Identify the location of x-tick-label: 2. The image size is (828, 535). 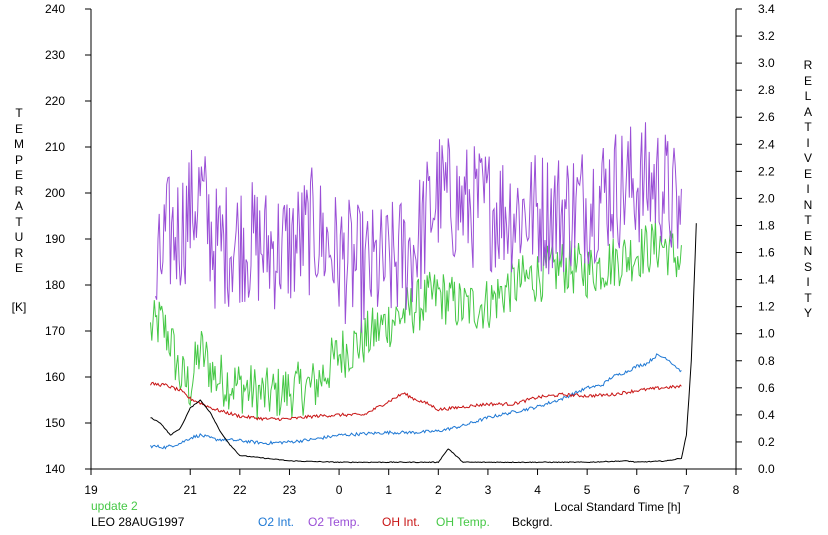
(438, 490).